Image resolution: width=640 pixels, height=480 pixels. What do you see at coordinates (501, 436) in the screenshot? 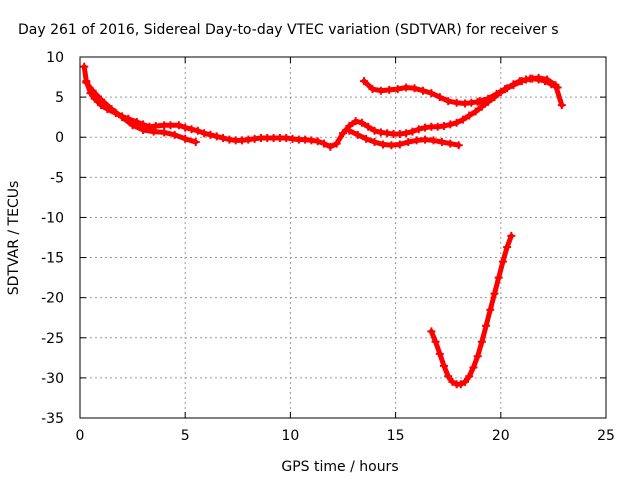
I see `x-tick-label: 20` at bounding box center [501, 436].